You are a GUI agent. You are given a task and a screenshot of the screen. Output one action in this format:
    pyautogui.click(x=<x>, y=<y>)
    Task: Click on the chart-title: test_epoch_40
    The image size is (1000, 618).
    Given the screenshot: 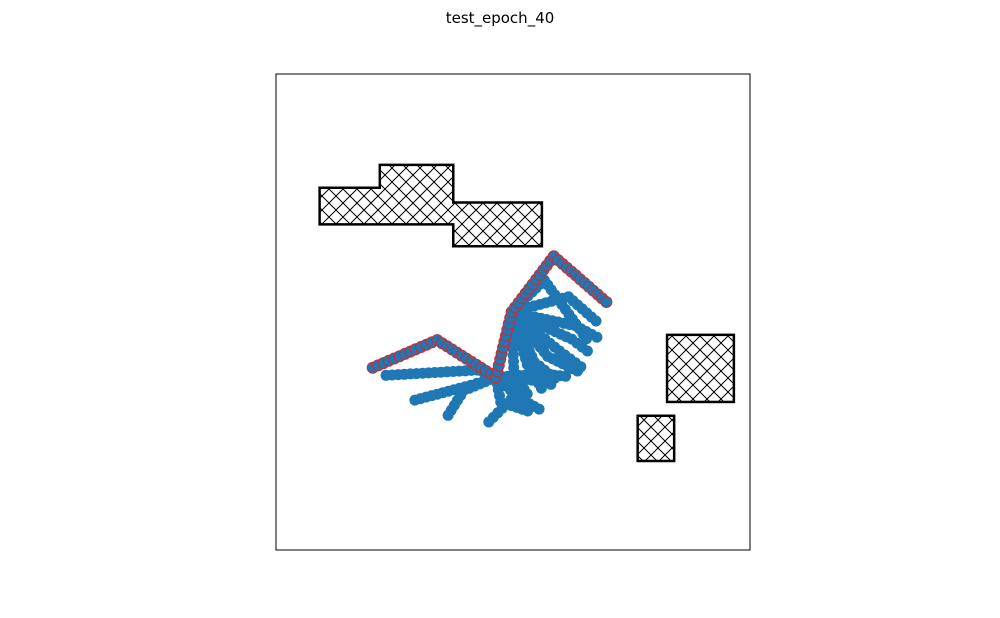 What is the action you would take?
    pyautogui.click(x=500, y=18)
    